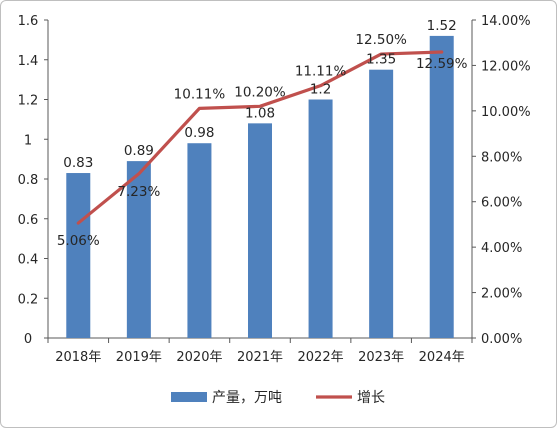  What do you see at coordinates (371, 398) in the screenshot?
I see `legend-line-label: 增长` at bounding box center [371, 398].